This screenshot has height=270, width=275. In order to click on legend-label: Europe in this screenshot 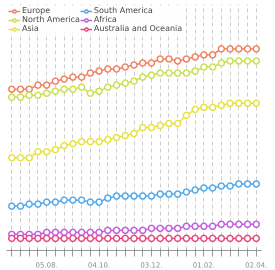, I will do `click(36, 10)`.